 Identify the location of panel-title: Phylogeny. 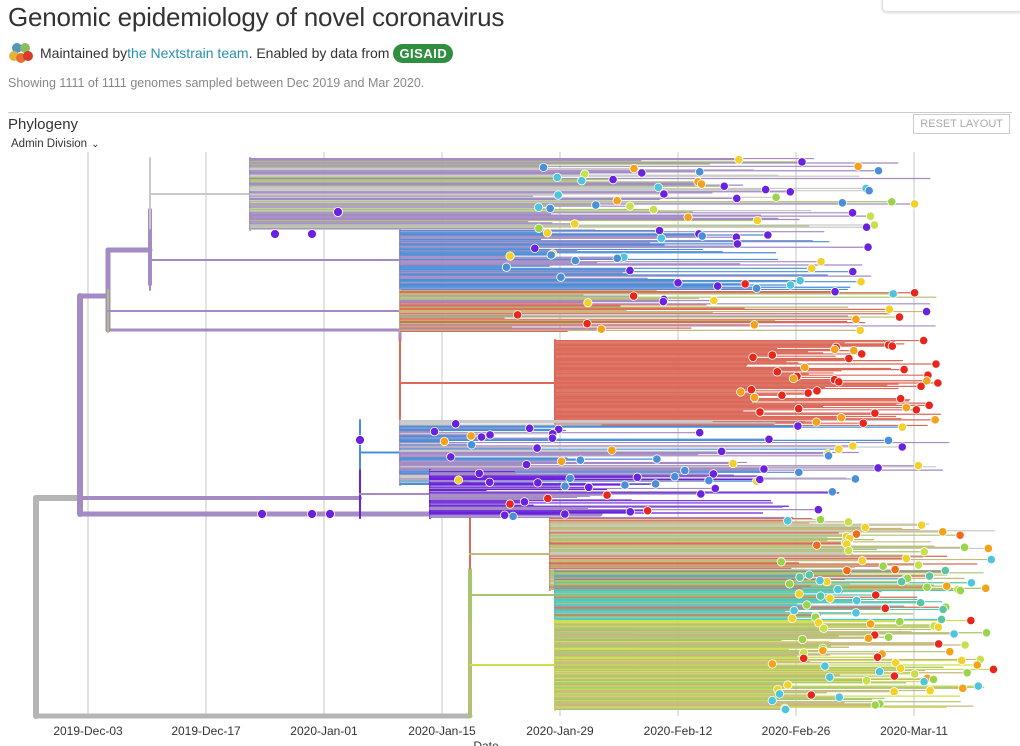
(43, 124).